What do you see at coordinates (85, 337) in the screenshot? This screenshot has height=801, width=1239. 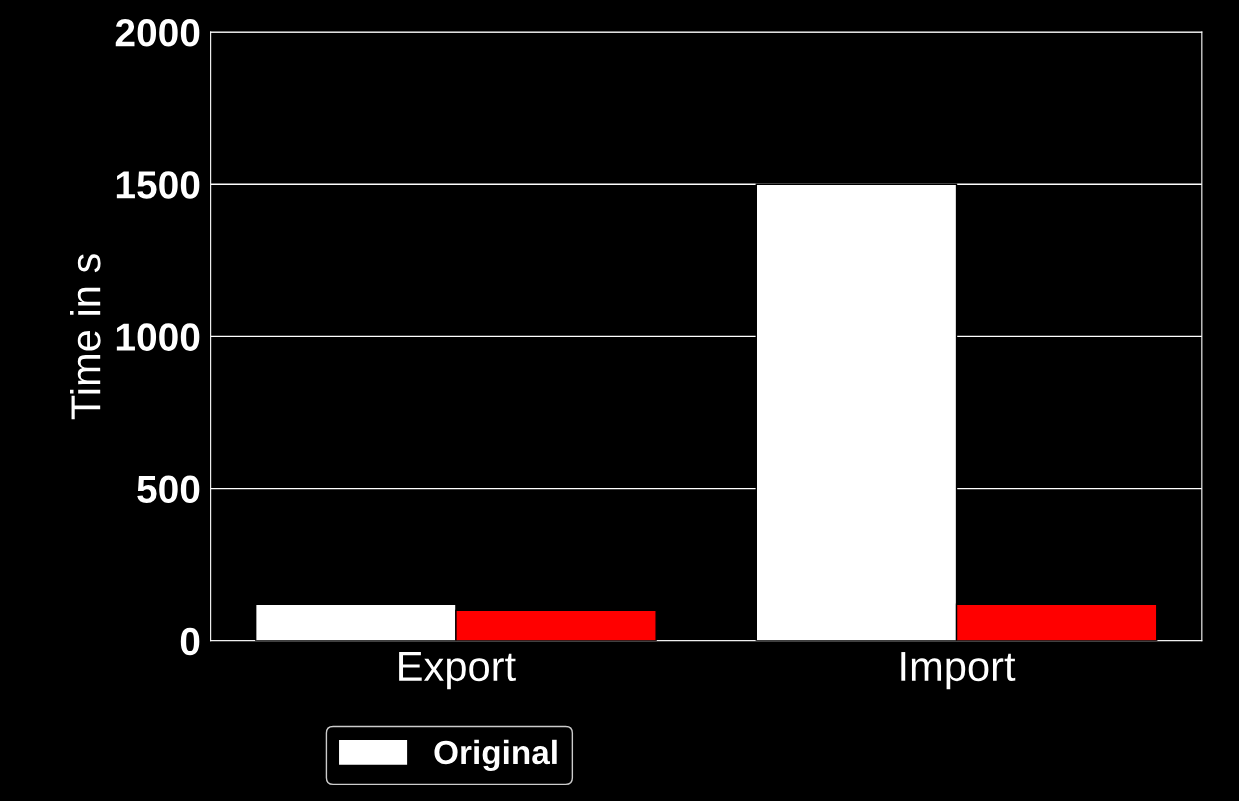 I see `y-axis-title: Time in s` at bounding box center [85, 337].